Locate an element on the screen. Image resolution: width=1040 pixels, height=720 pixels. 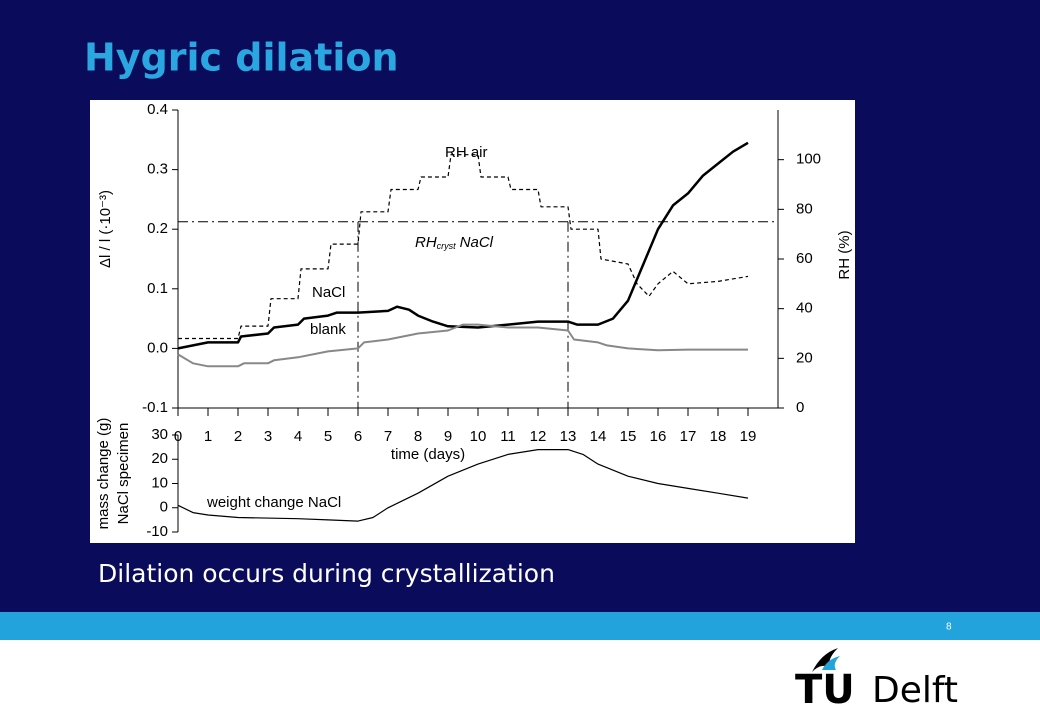
annotation: weight change NaCl is located at coordinates (273, 502).